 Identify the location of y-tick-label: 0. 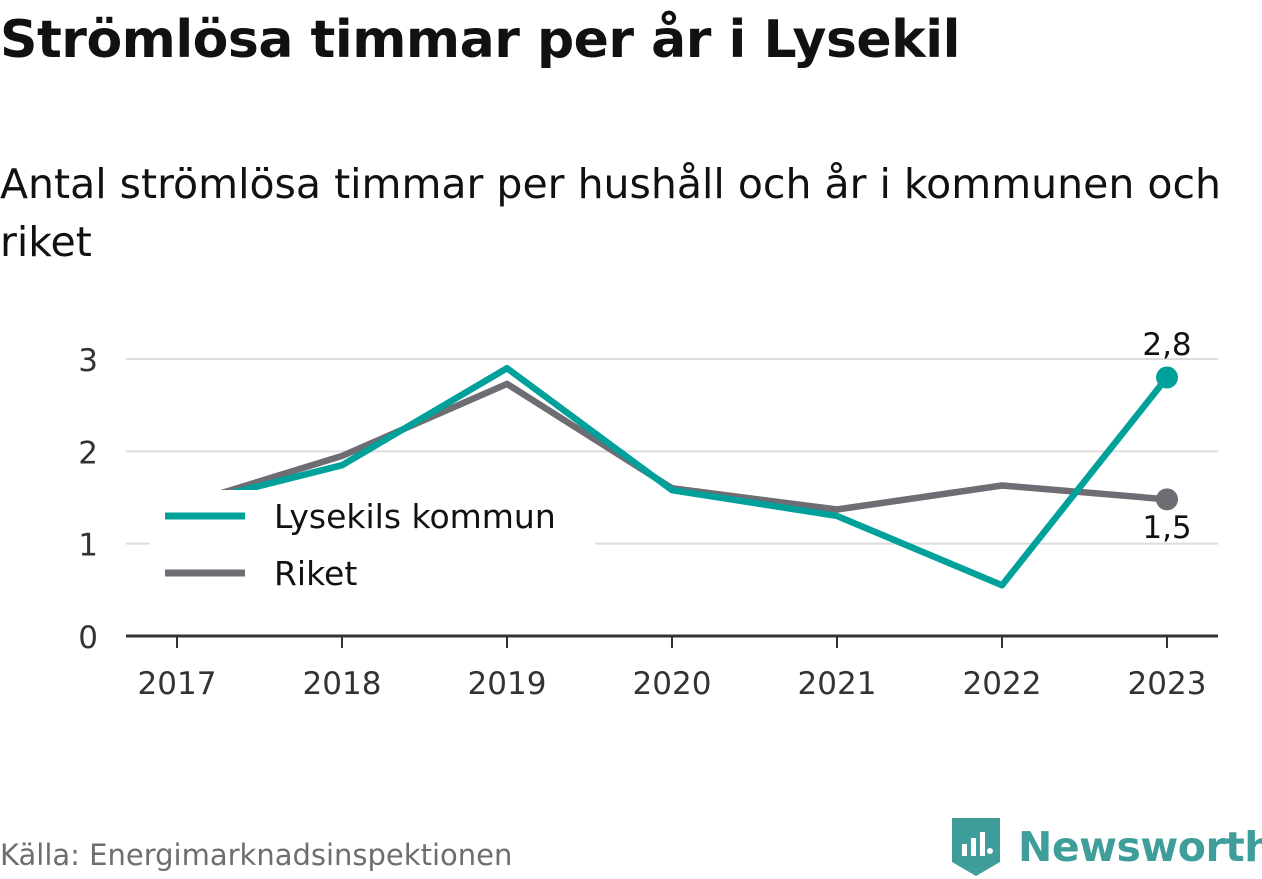
(88, 638).